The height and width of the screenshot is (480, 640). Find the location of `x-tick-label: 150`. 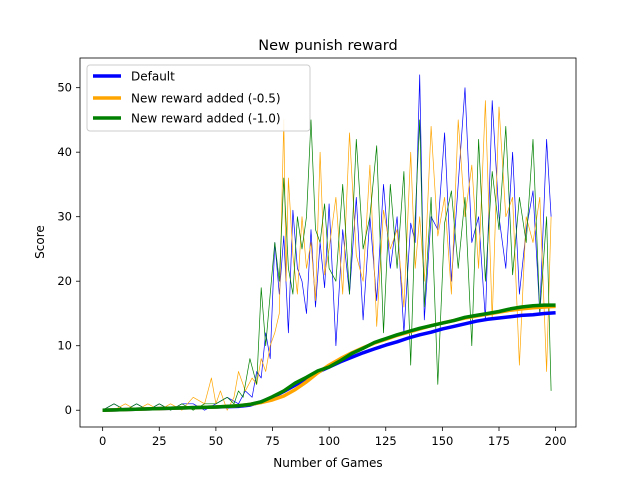

x-tick-label: 150 is located at coordinates (442, 441).